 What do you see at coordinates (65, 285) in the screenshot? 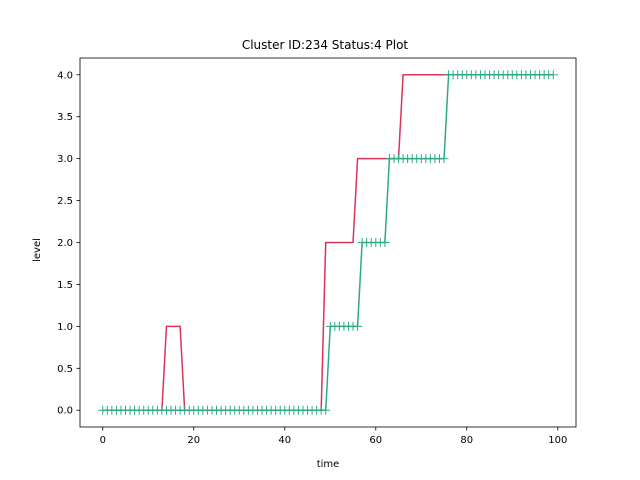
I see `y-tick-label: 1.5` at bounding box center [65, 285].